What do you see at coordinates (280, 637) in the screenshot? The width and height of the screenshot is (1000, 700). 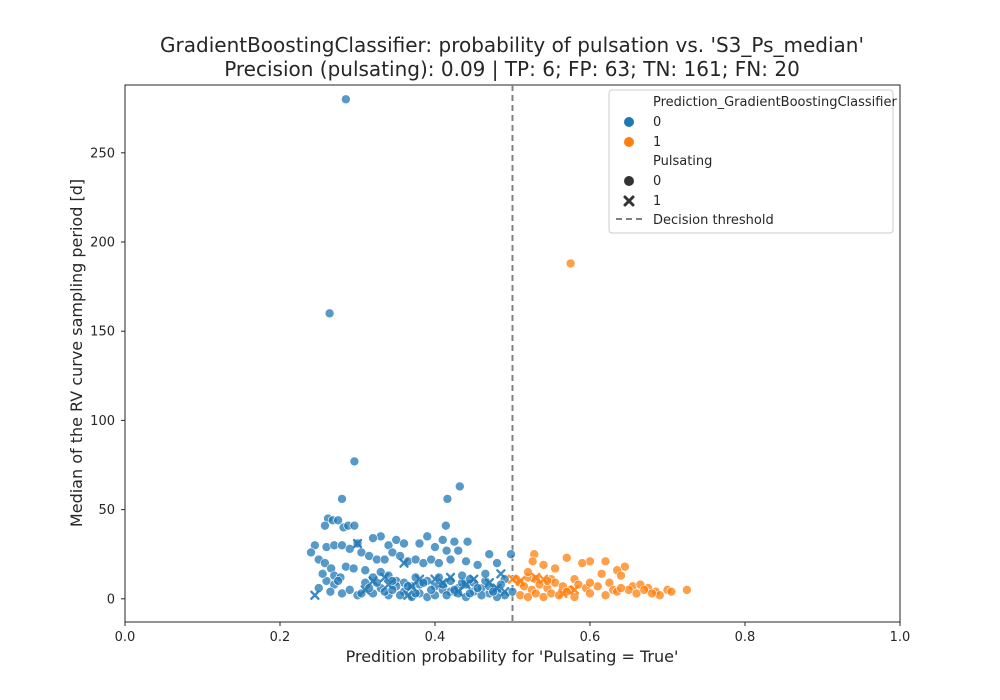 I see `x-tick-label: 0.2` at bounding box center [280, 637].